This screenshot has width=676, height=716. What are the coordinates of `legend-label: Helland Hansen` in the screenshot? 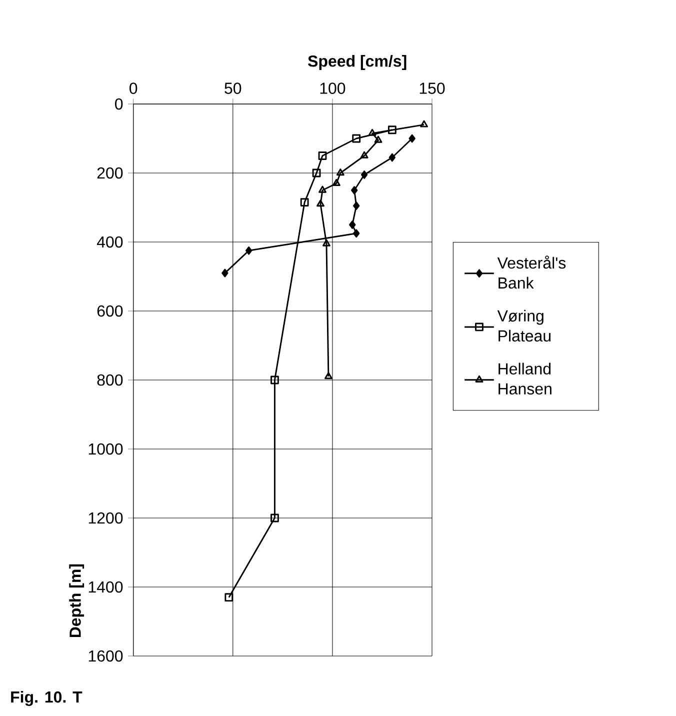 It's located at (525, 378).